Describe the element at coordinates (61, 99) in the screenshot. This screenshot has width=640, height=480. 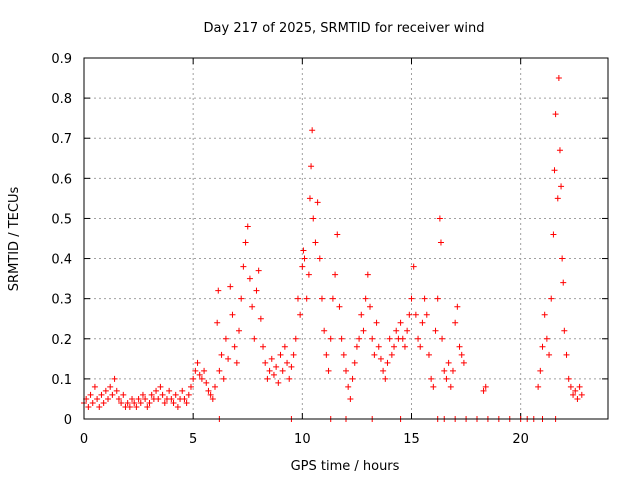
I see `y-tick-label: 0.8` at that location.